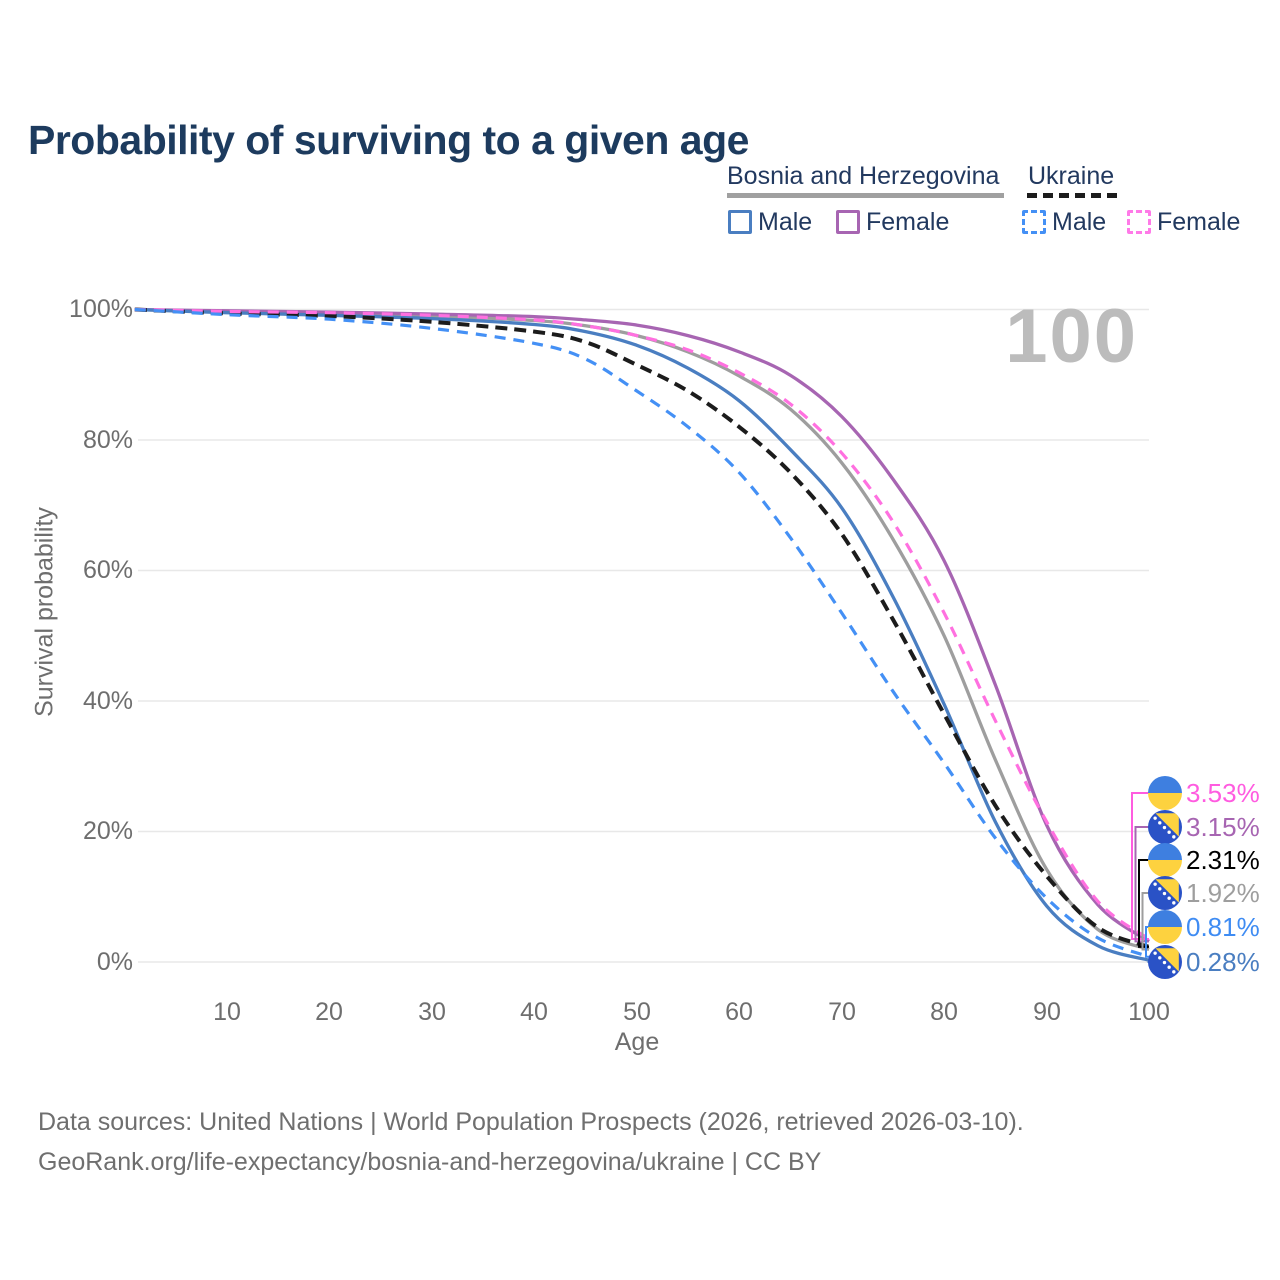 The width and height of the screenshot is (1280, 1280). I want to click on end-label-ukraine-all: 2.31%, so click(1204, 860).